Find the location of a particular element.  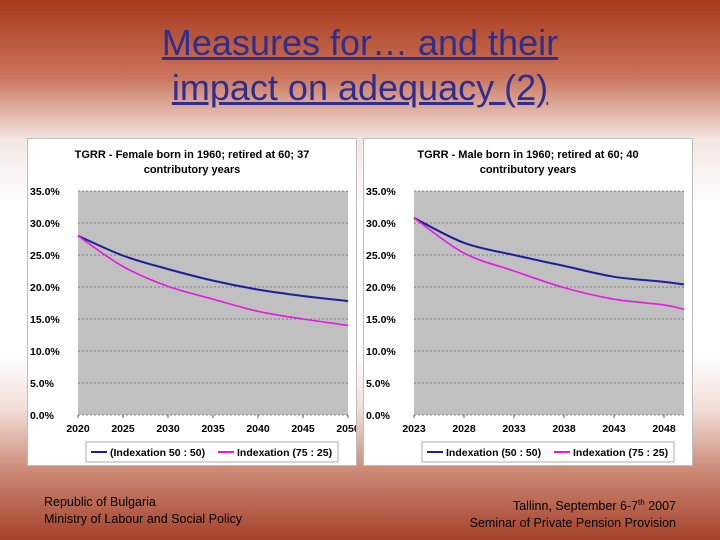

x-tick-label: 2020 is located at coordinates (78, 429).